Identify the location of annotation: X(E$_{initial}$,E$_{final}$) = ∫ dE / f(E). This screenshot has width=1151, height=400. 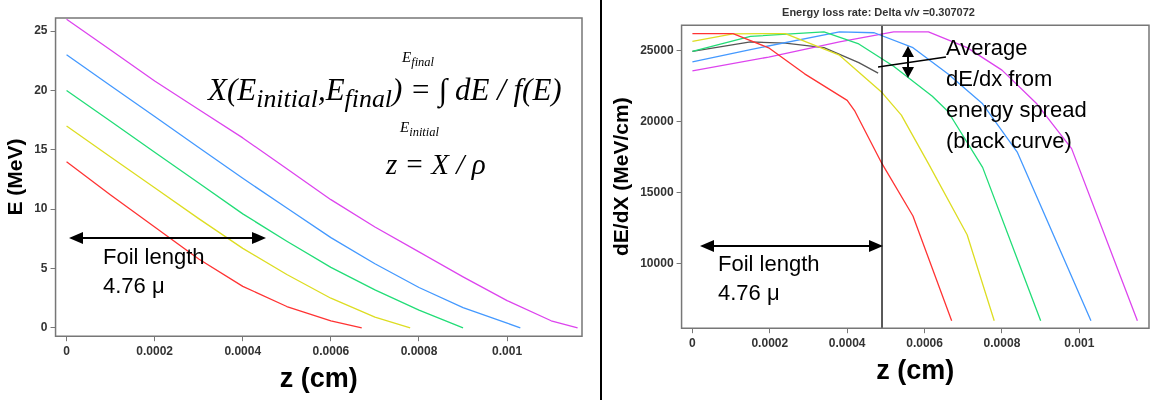
(385, 93).